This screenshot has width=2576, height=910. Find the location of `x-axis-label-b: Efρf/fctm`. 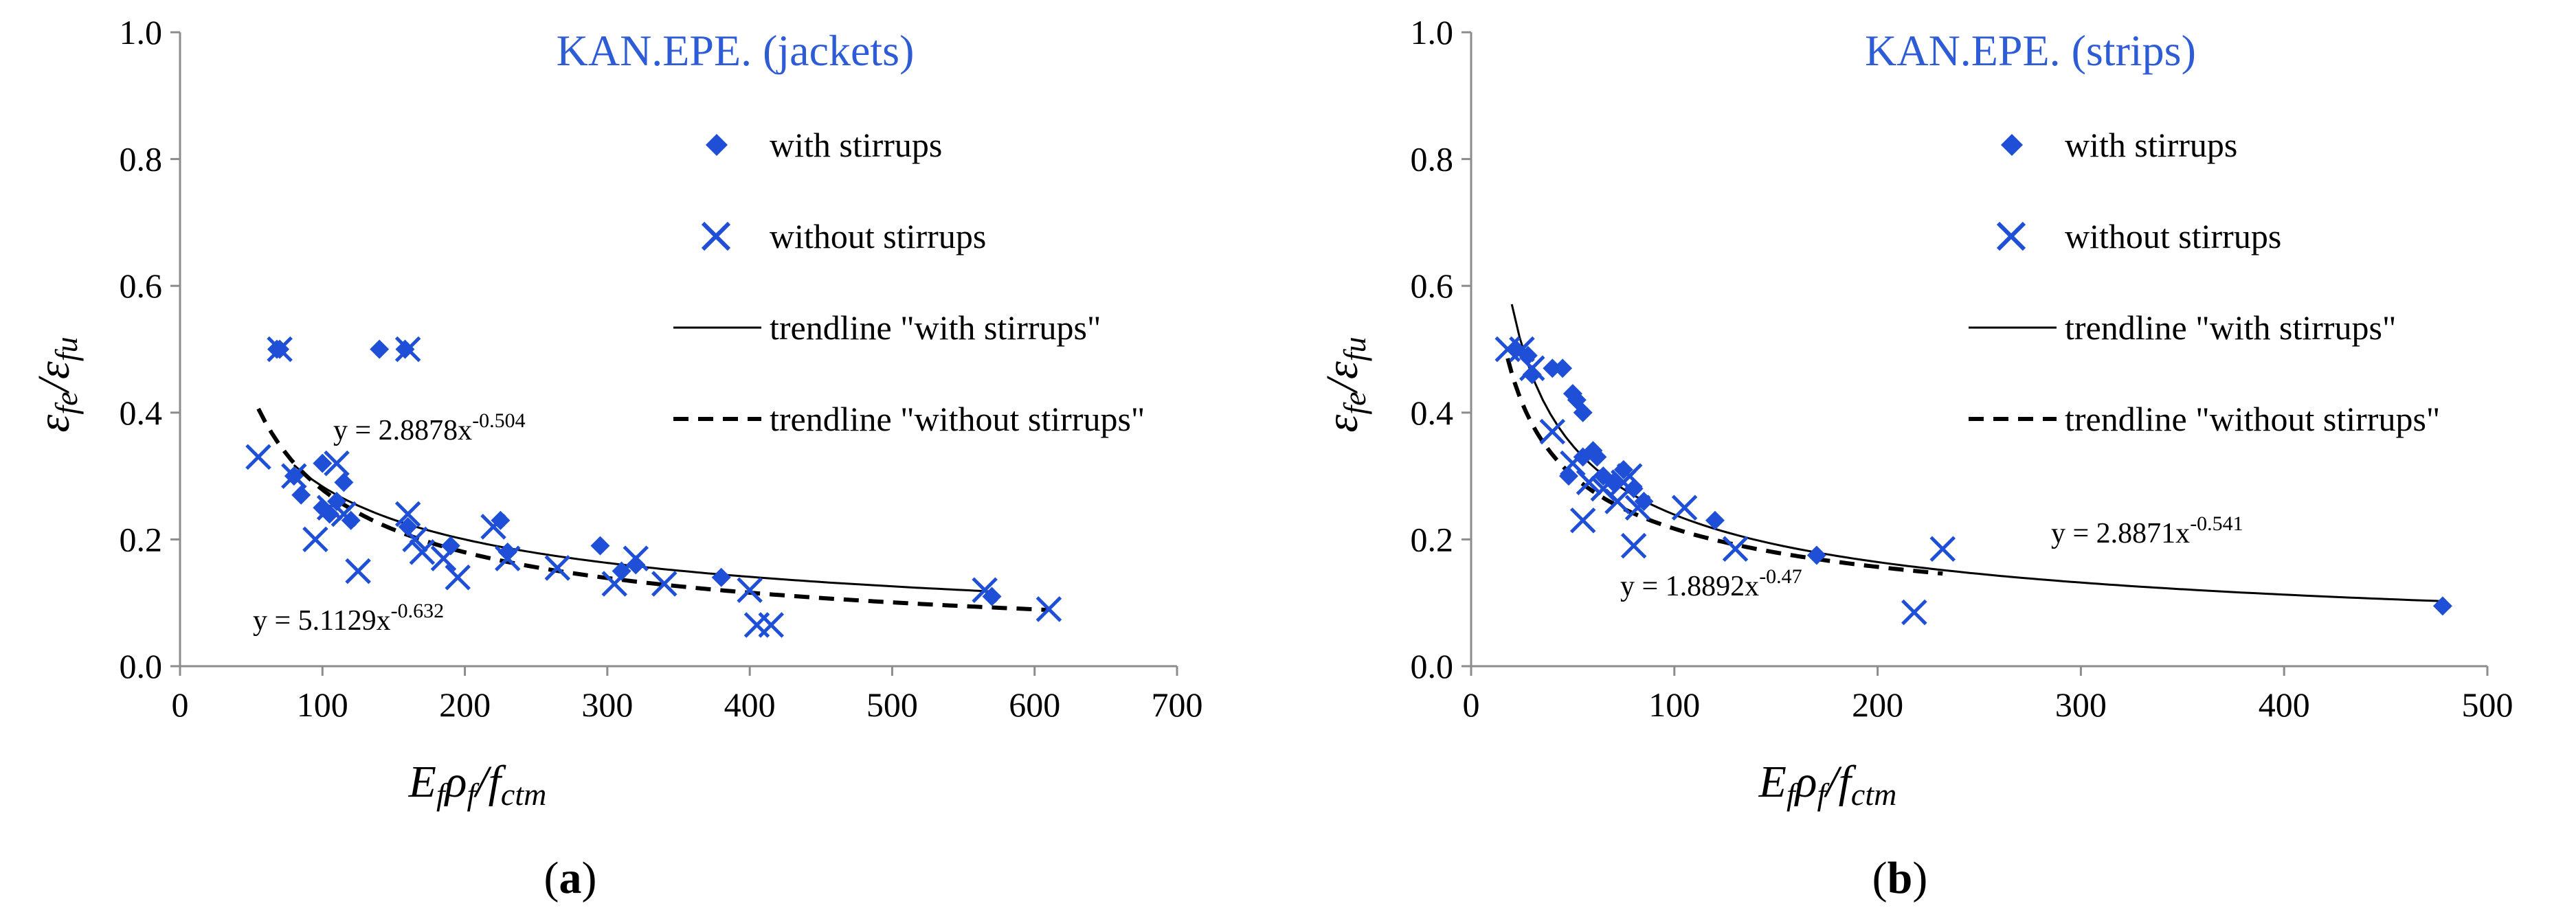

x-axis-label-b: Efρf/fctm is located at coordinates (1827, 784).